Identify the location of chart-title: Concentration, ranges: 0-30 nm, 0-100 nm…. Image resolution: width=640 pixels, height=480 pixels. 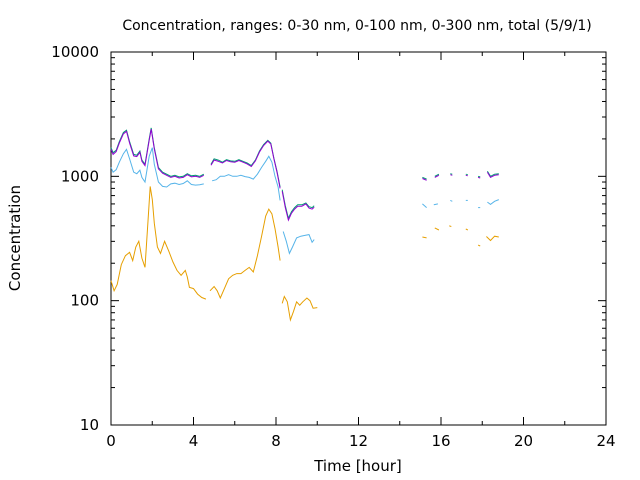
(356, 26).